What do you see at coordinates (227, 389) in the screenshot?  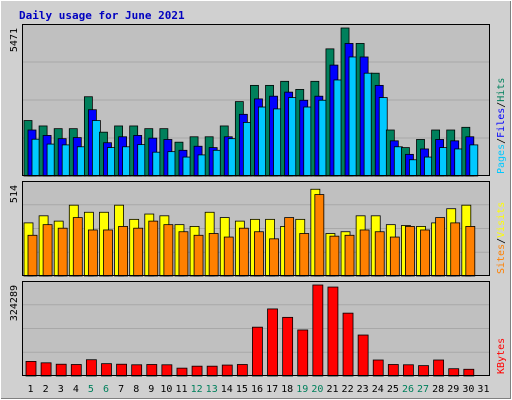 I see `day-label-14: 14` at bounding box center [227, 389].